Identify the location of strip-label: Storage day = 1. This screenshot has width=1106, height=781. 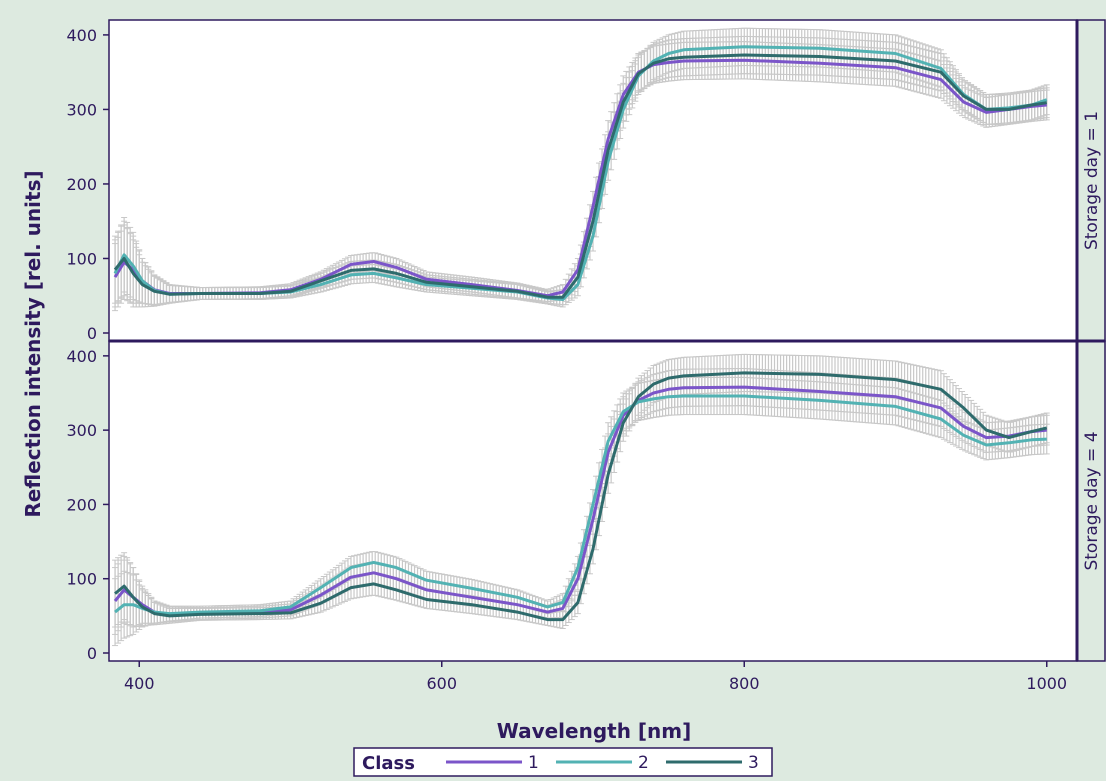
(1092, 180).